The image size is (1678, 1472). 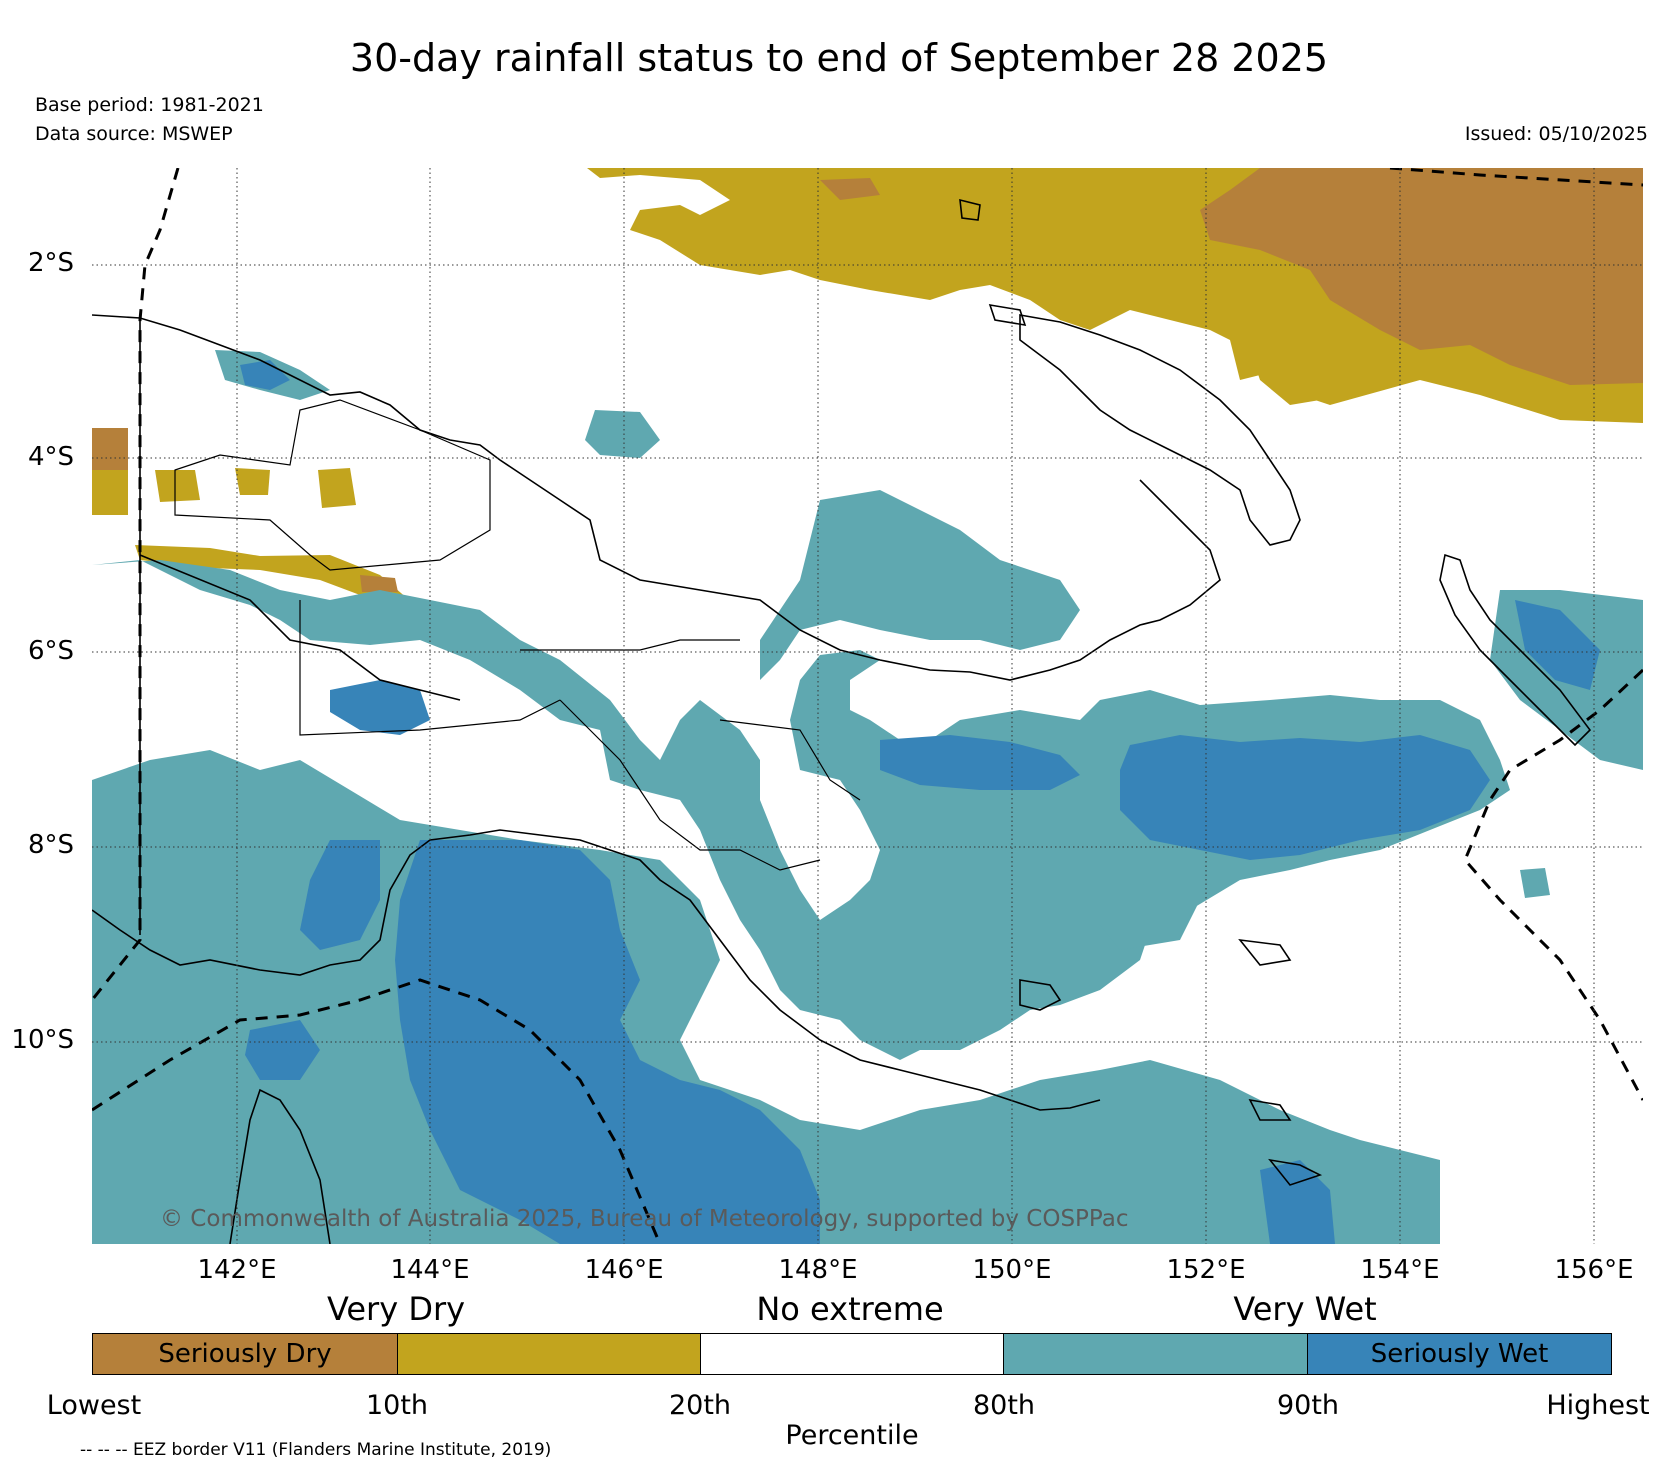 I want to click on seriously-wet-region-se, so click(x=1297, y=1202).